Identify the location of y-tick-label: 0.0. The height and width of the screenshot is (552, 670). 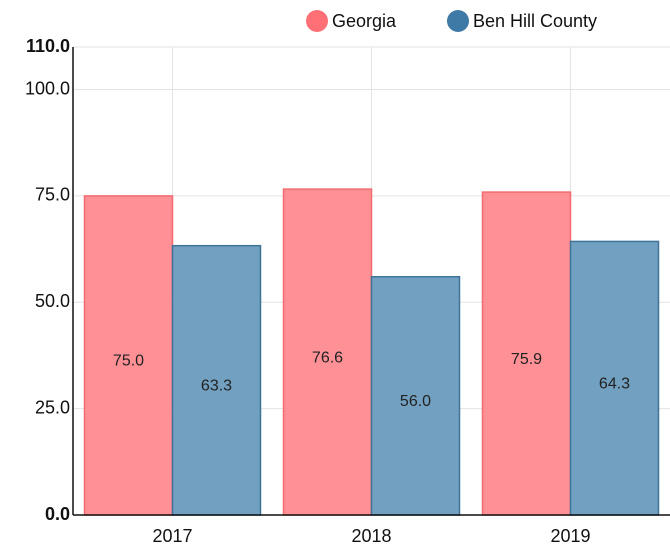
(57, 514).